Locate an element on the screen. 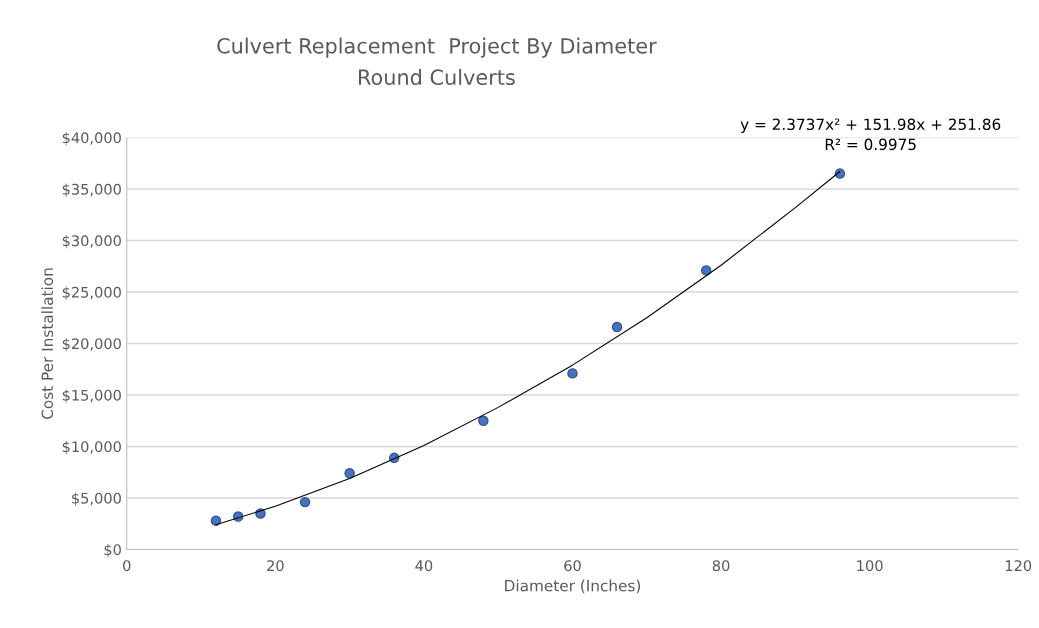 Image resolution: width=1039 pixels, height=628 pixels. y-tick-label: $0 is located at coordinates (112, 550).